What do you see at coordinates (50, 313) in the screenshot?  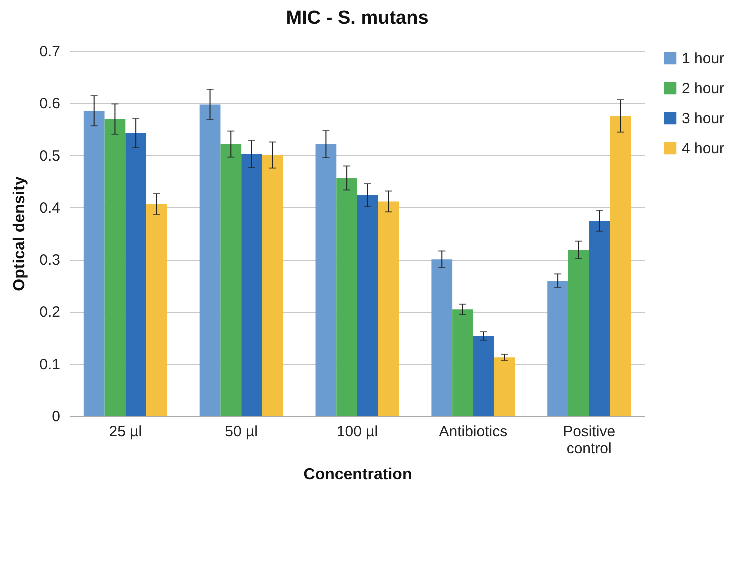 I see `y-tick-label: 0.2` at bounding box center [50, 313].